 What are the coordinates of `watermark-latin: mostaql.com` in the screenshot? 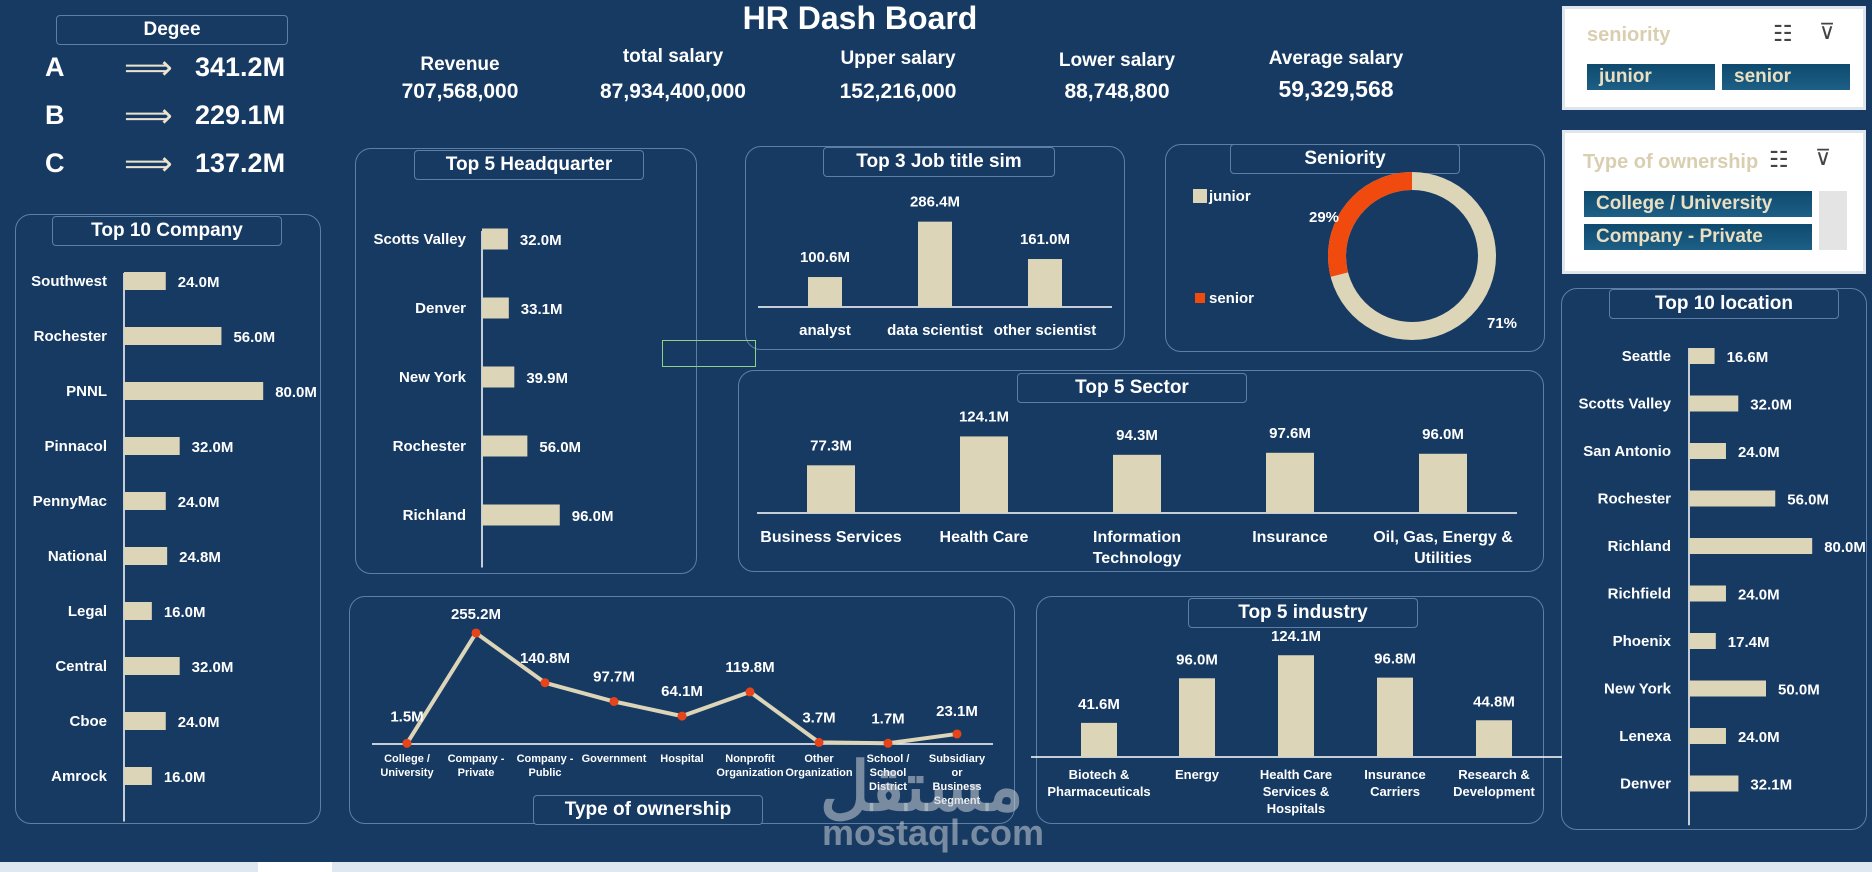 It's located at (933, 832).